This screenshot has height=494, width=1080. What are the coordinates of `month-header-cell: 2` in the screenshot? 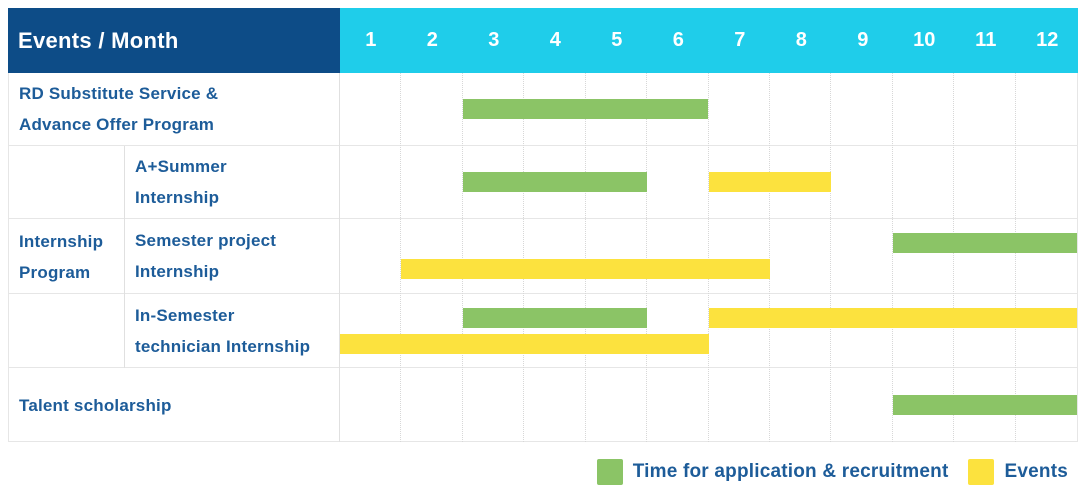 It's located at (432, 40).